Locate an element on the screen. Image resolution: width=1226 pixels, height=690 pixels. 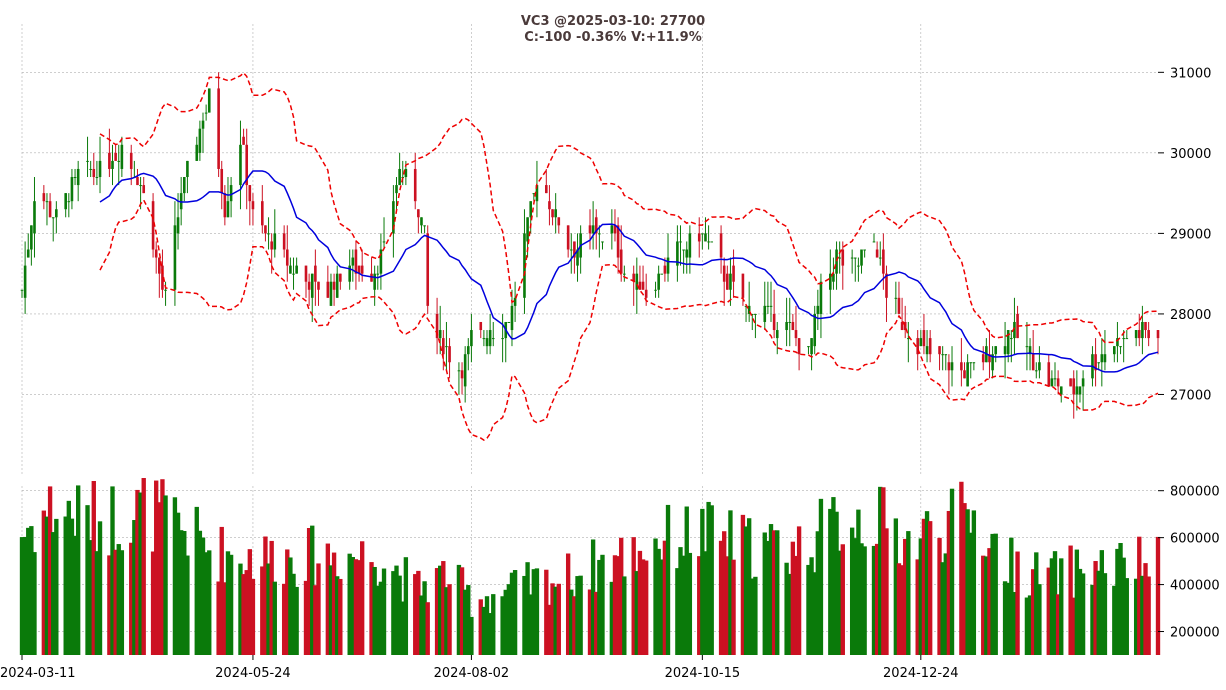
time-tick-label: 2024-03-11 is located at coordinates (38, 673).